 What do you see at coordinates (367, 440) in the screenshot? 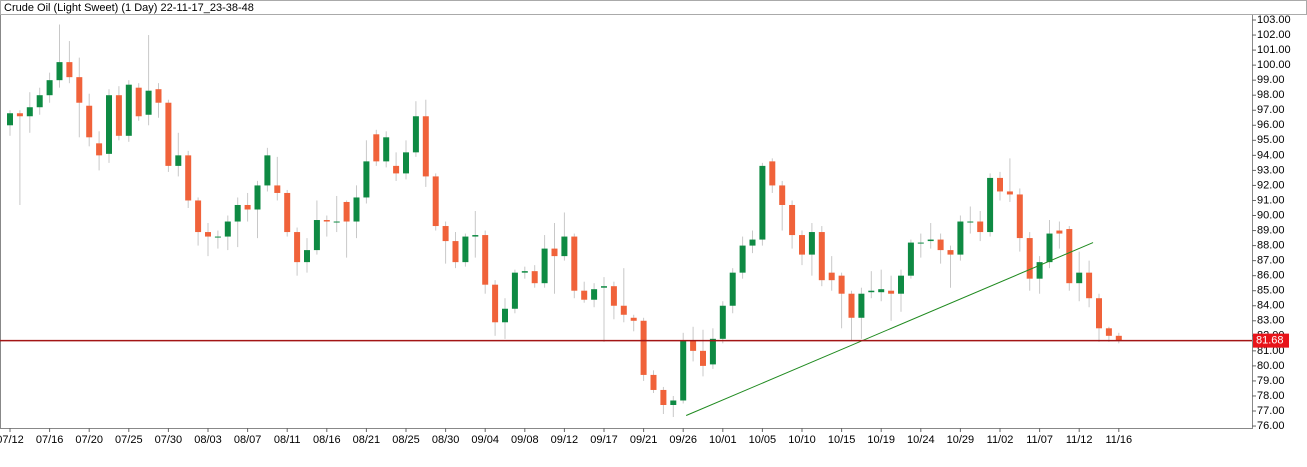
I see `x-tick-label: 08/21` at bounding box center [367, 440].